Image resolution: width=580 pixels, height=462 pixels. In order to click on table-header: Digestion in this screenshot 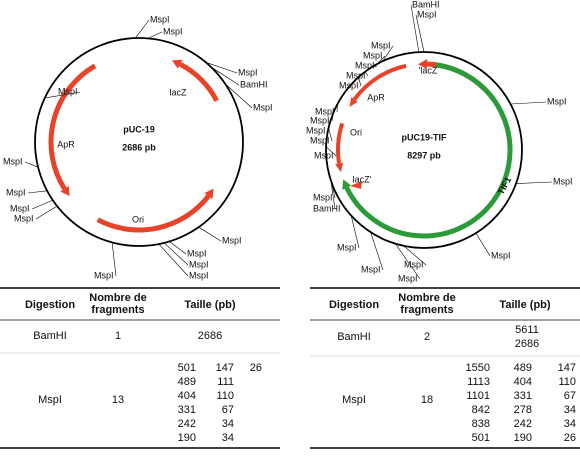, I will do `click(354, 305)`.